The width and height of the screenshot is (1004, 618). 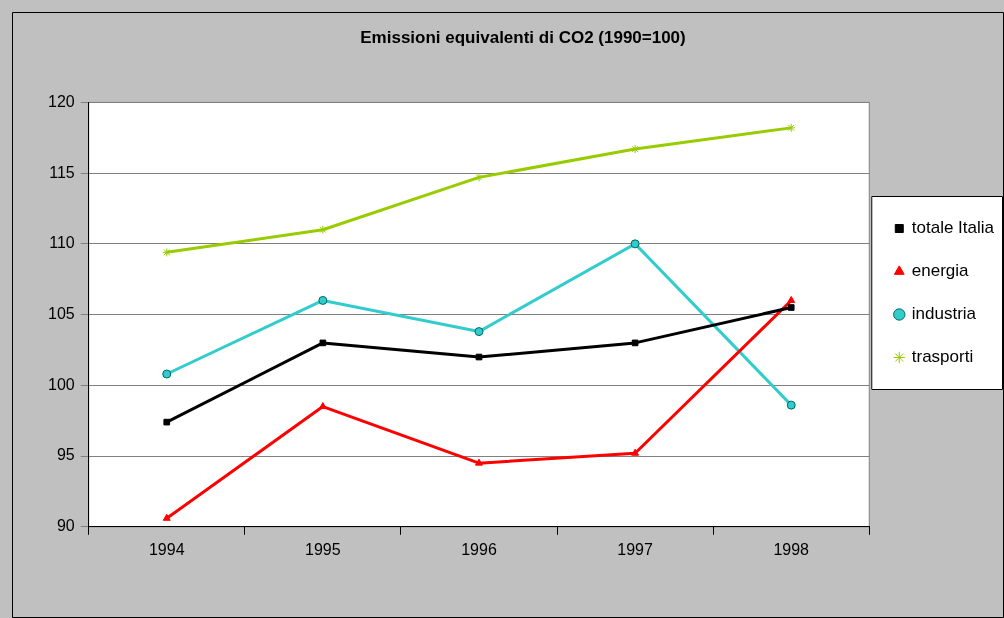 What do you see at coordinates (479, 549) in the screenshot?
I see `x-tick-label: 1996` at bounding box center [479, 549].